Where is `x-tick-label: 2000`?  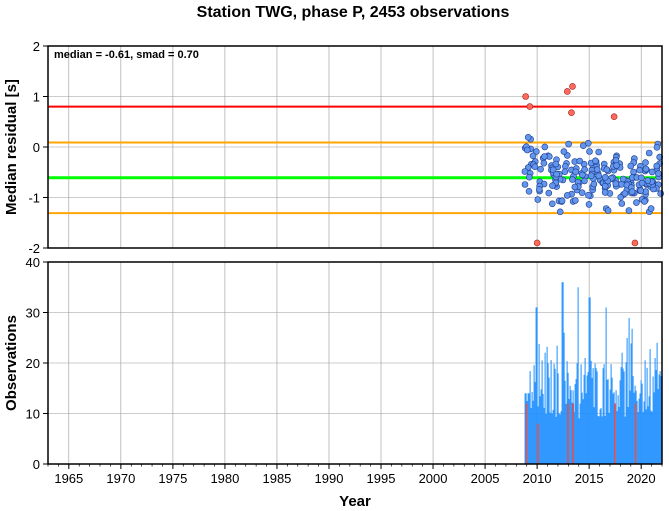
x-tick-label: 2000 is located at coordinates (433, 478).